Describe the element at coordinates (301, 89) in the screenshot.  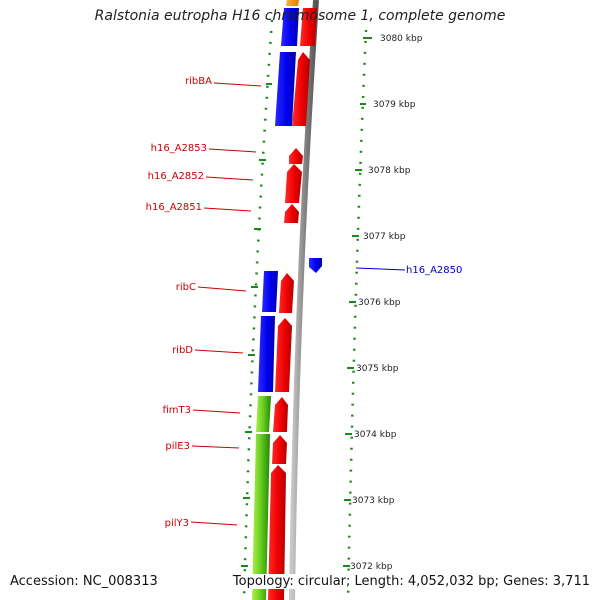
I see `cds-forward-ribBA` at that location.